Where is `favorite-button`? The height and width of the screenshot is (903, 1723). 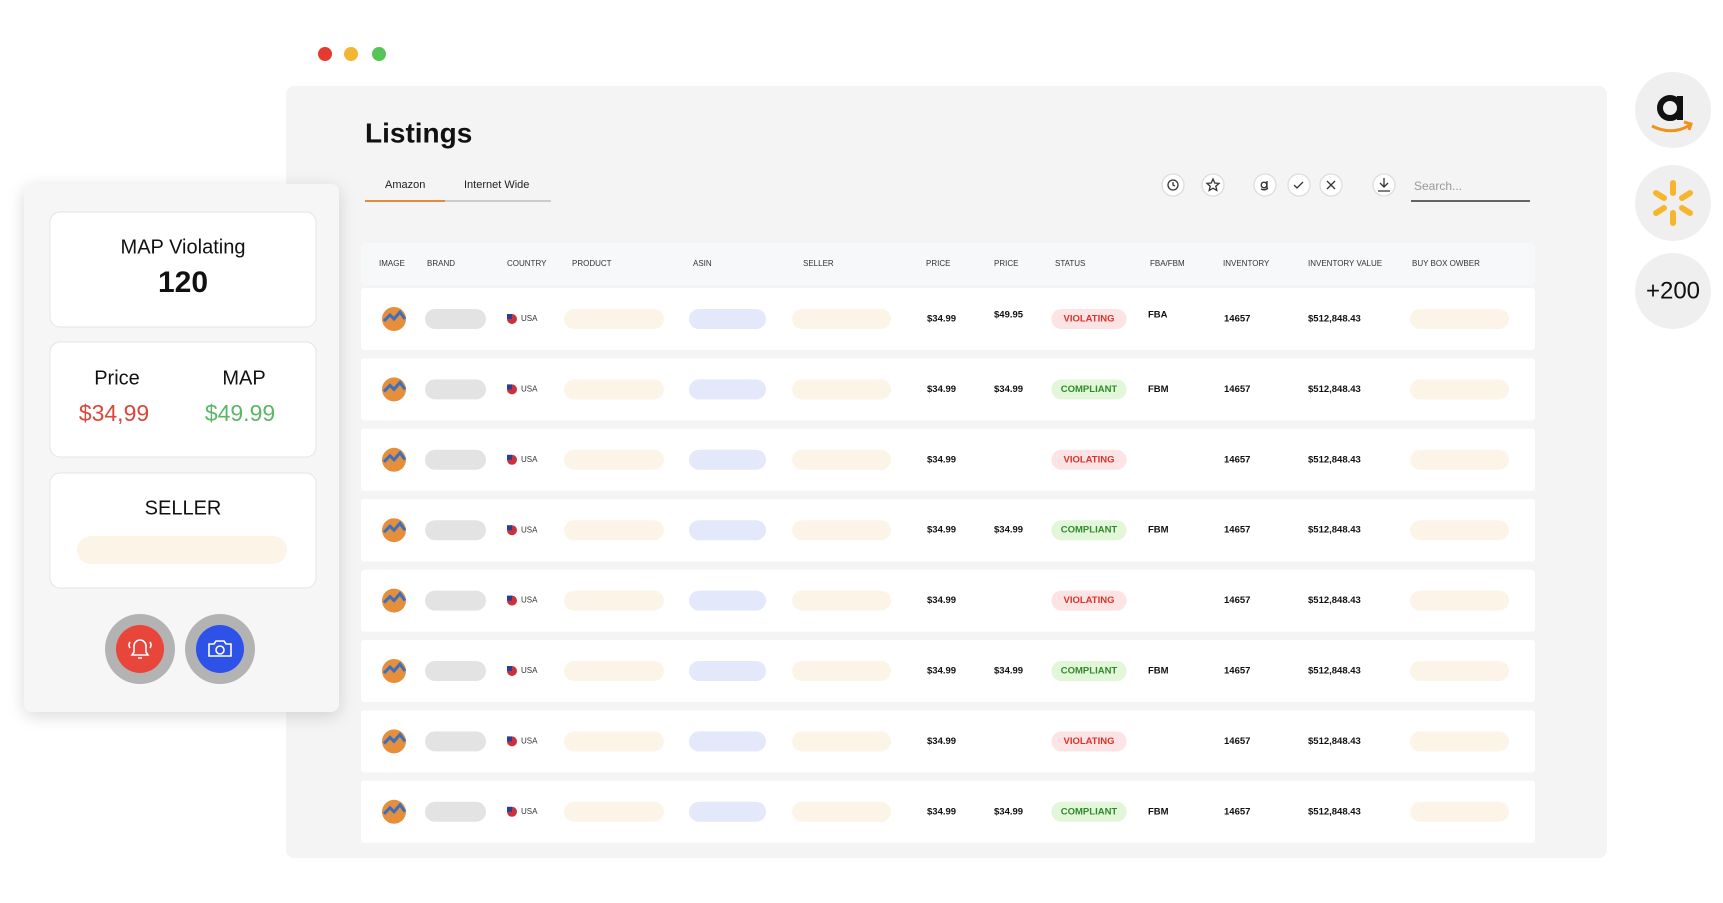 favorite-button is located at coordinates (1213, 185).